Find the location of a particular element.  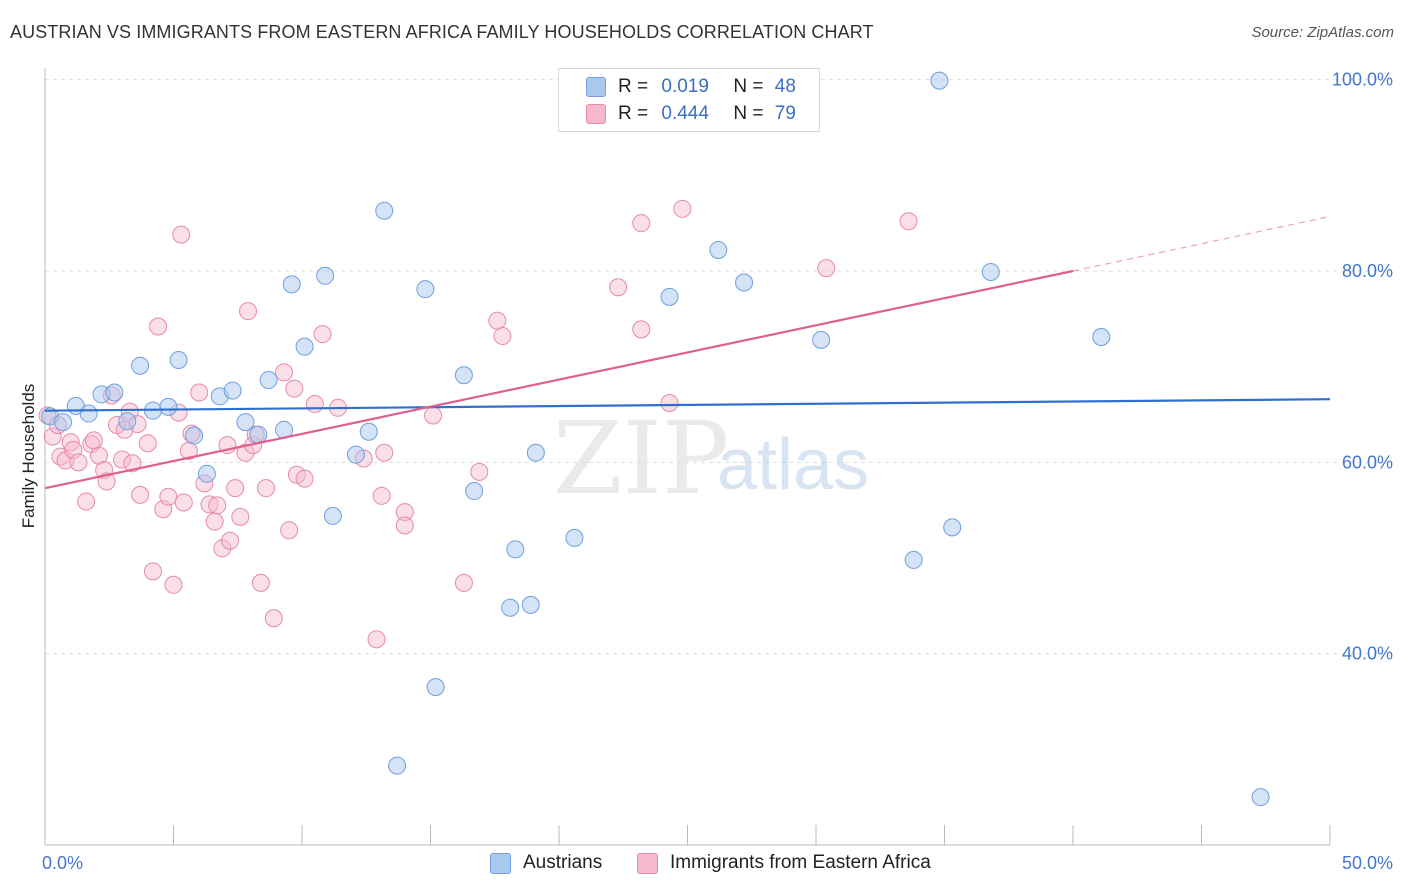

watermark: ZIP atlas is located at coordinates (711, 458).